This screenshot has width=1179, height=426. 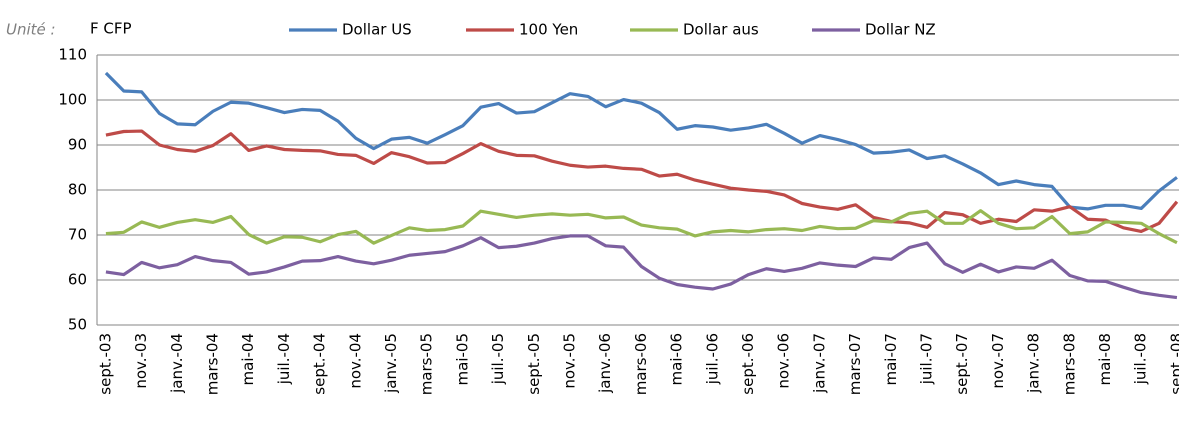 I want to click on x-tick-label: mai-04, so click(x=248, y=359).